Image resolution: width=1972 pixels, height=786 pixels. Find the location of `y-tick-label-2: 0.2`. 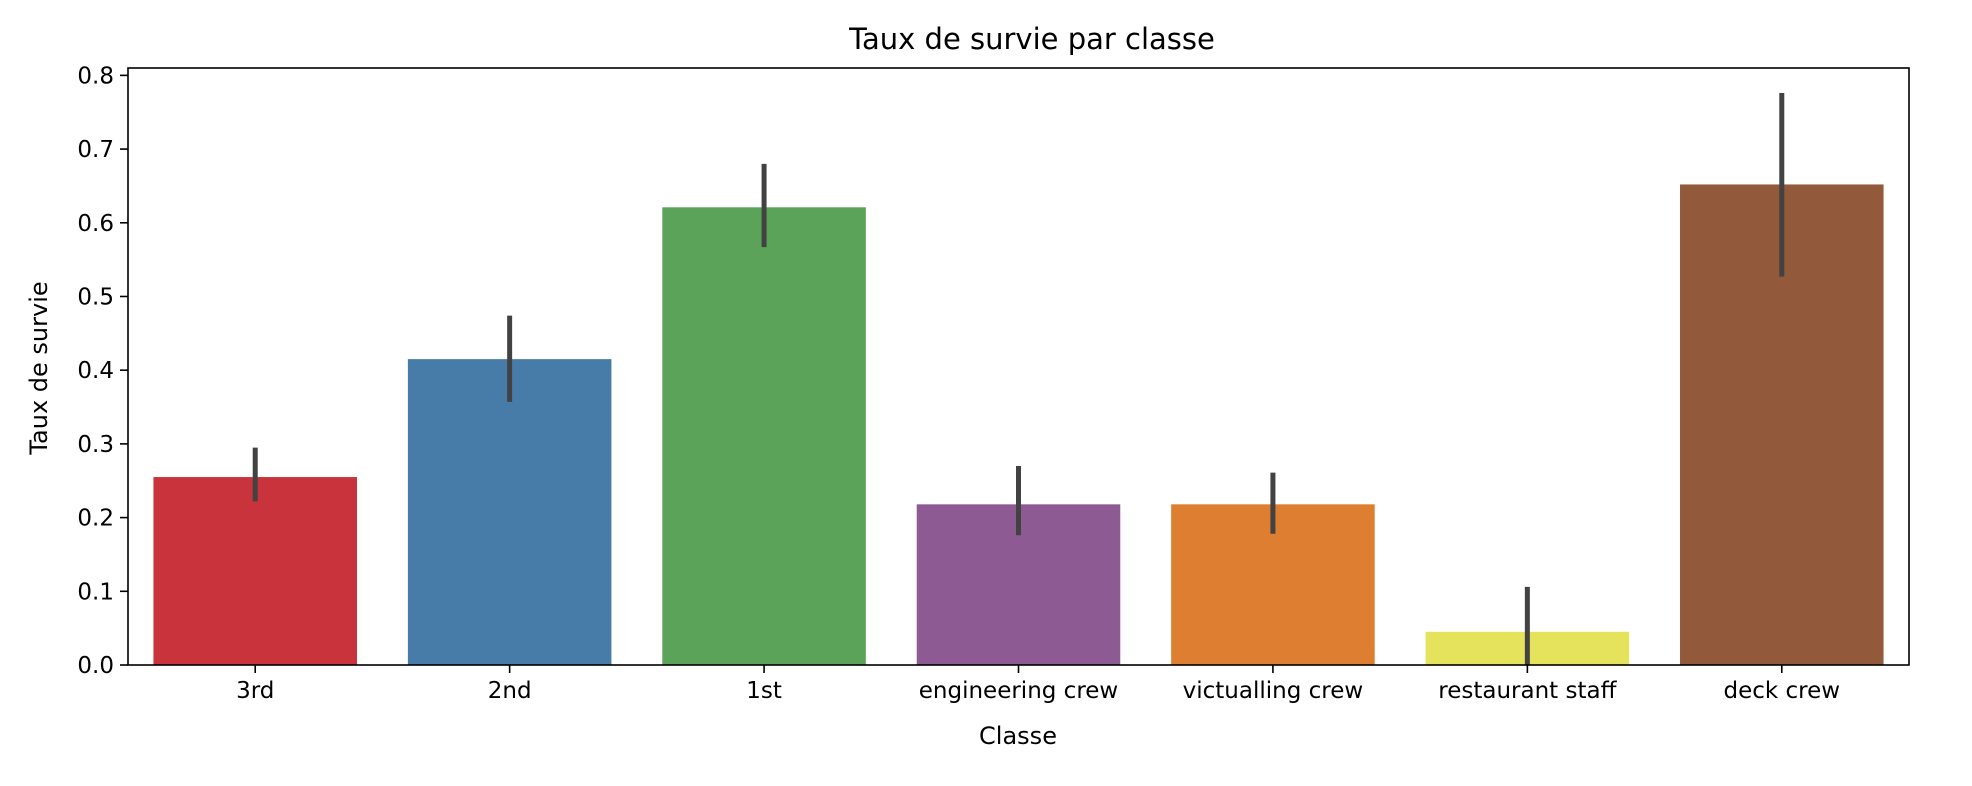

y-tick-label-2: 0.2 is located at coordinates (95, 519).